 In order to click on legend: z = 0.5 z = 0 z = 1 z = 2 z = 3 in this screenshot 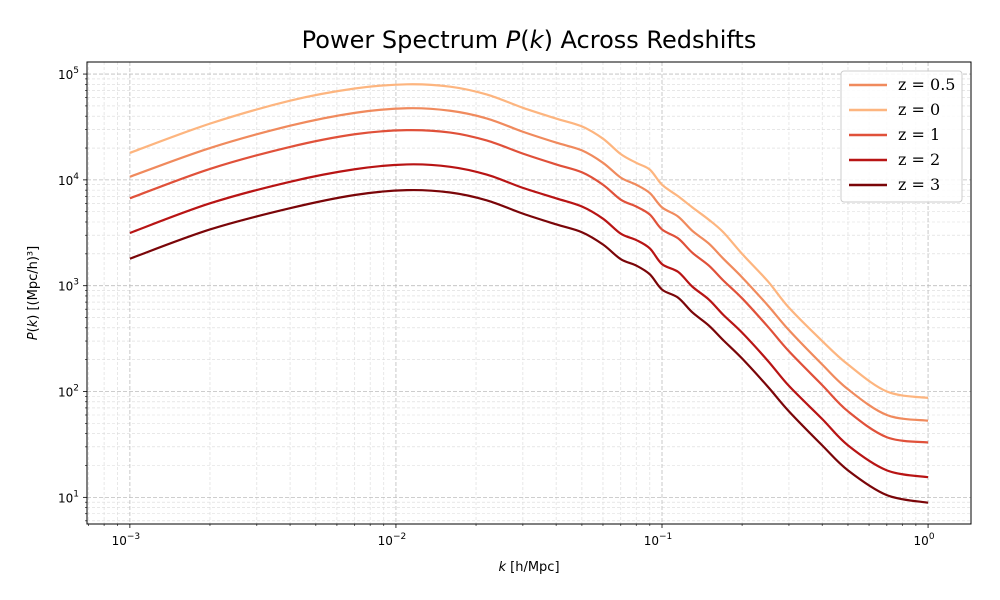, I will do `click(901, 136)`.